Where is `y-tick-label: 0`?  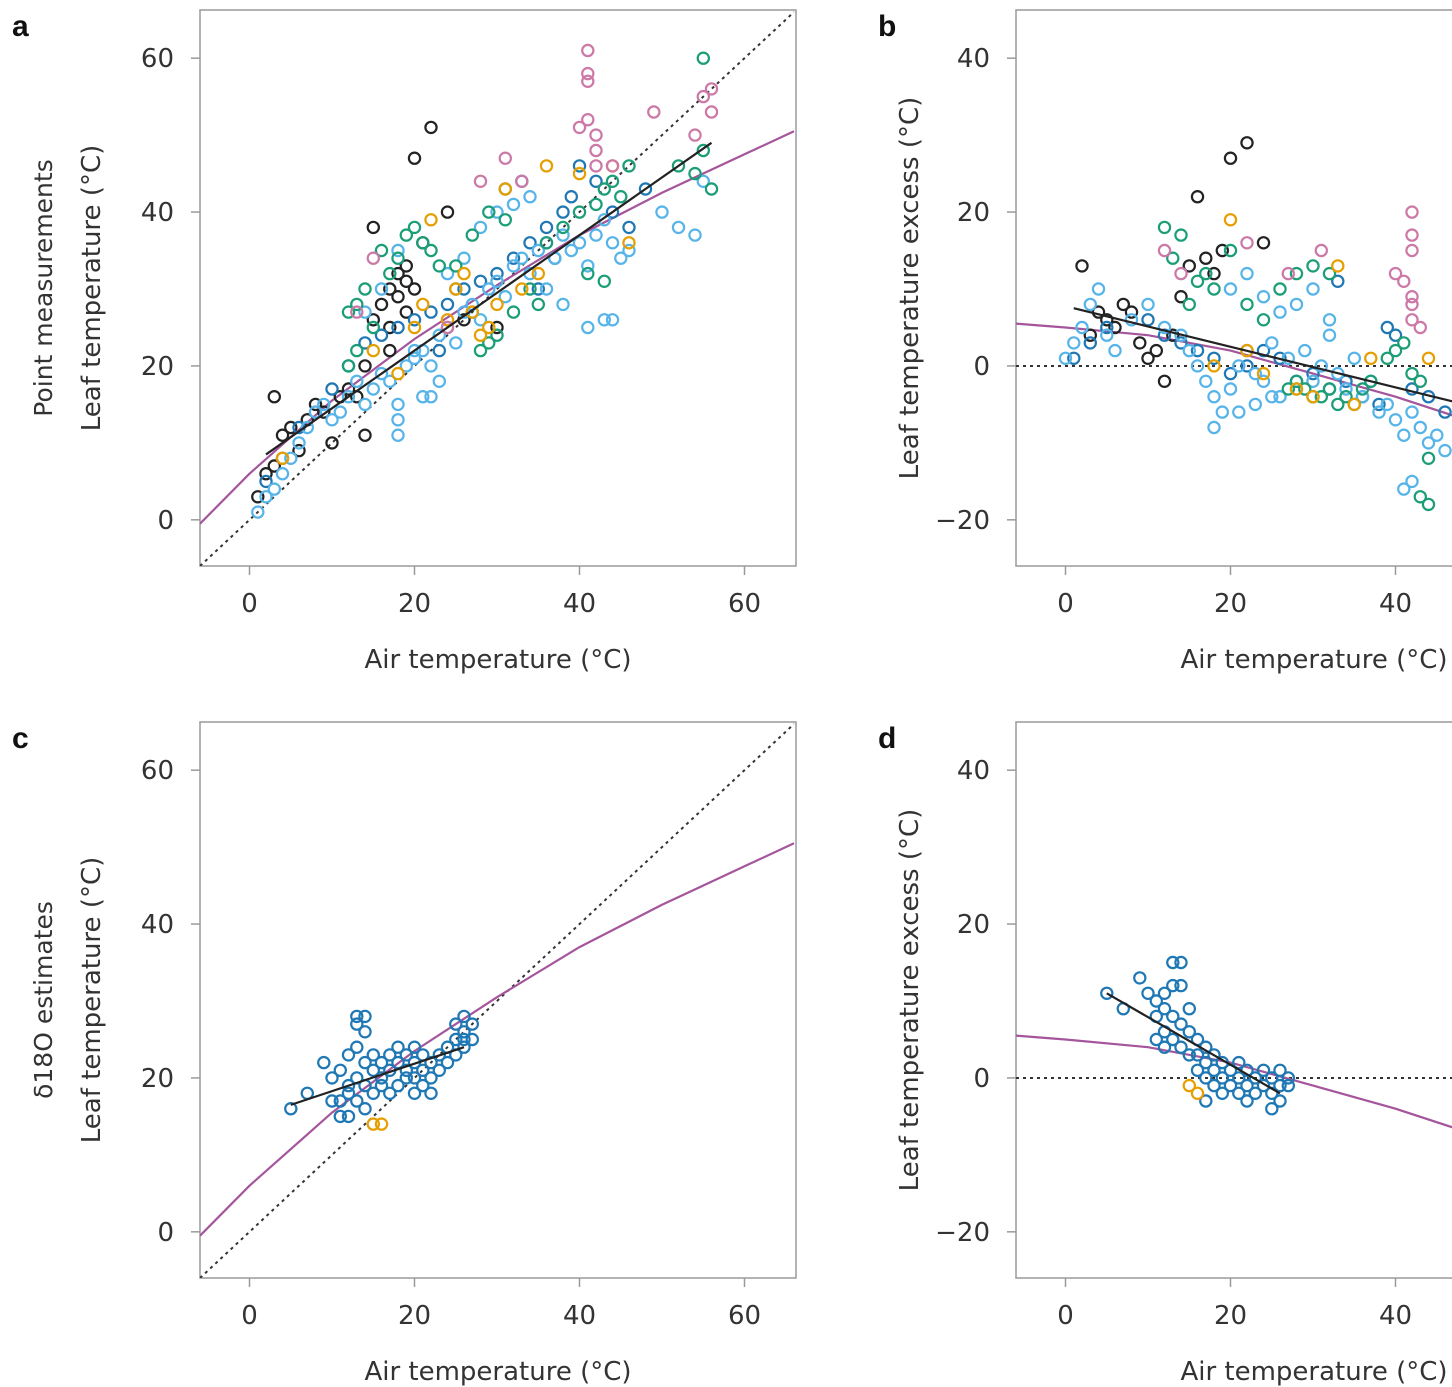
y-tick-label: 0 is located at coordinates (165, 521).